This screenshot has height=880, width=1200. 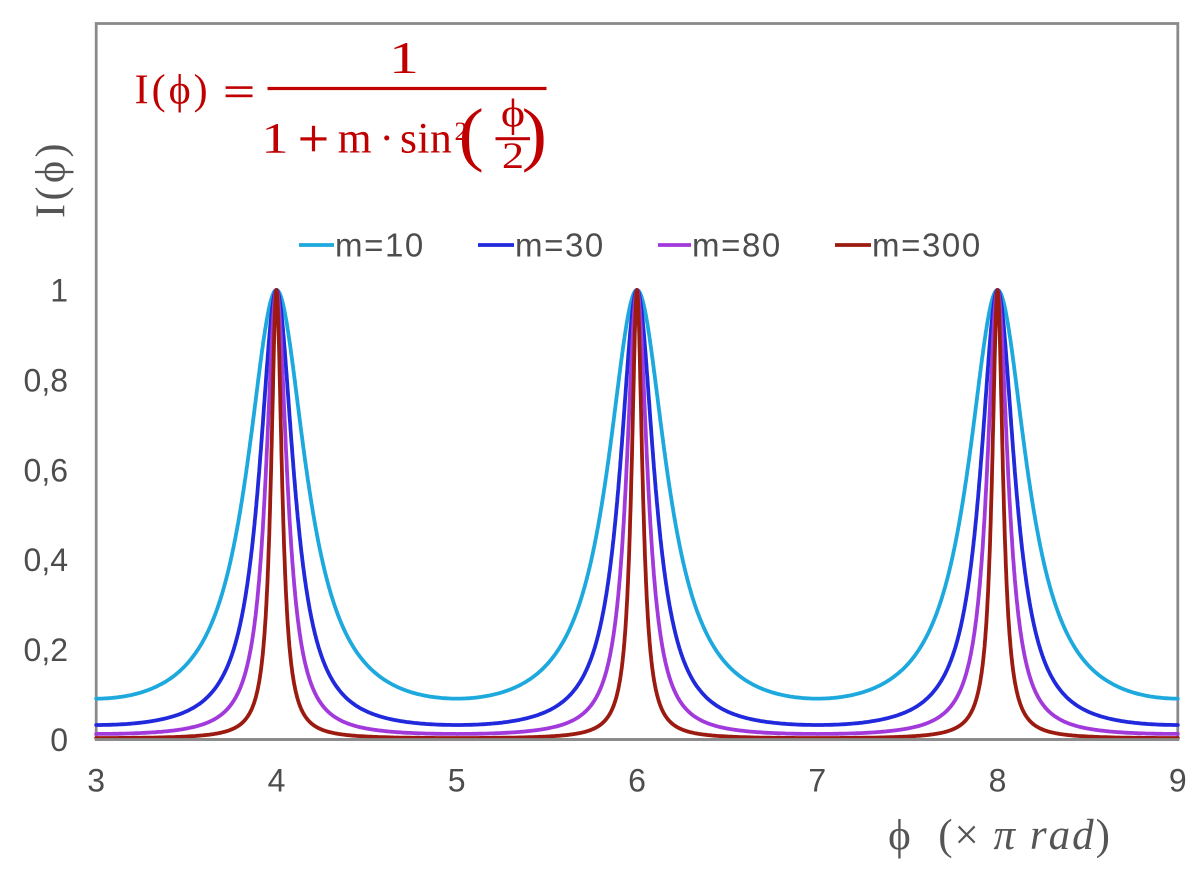 What do you see at coordinates (59, 740) in the screenshot?
I see `svg-text: 0` at bounding box center [59, 740].